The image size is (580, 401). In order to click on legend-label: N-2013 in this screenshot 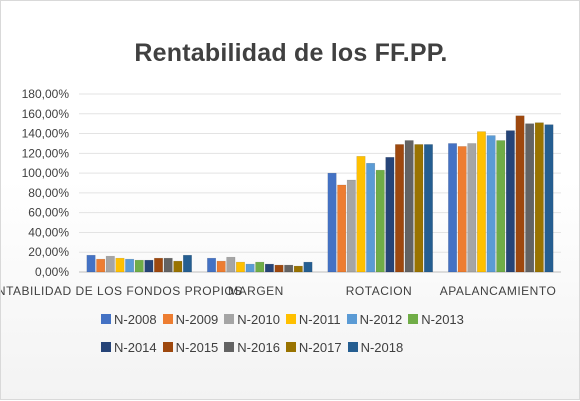, I will do `click(442, 319)`.